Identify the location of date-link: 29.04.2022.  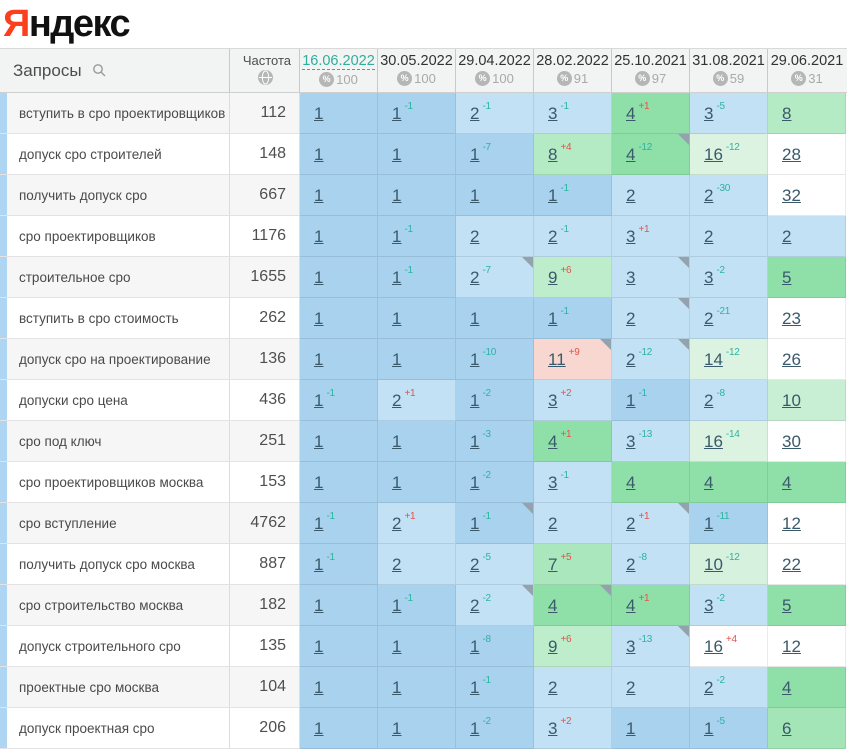
(494, 61).